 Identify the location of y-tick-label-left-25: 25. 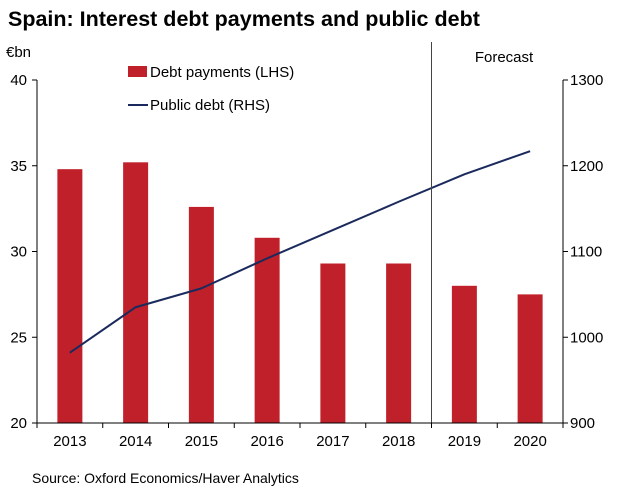
(18, 337).